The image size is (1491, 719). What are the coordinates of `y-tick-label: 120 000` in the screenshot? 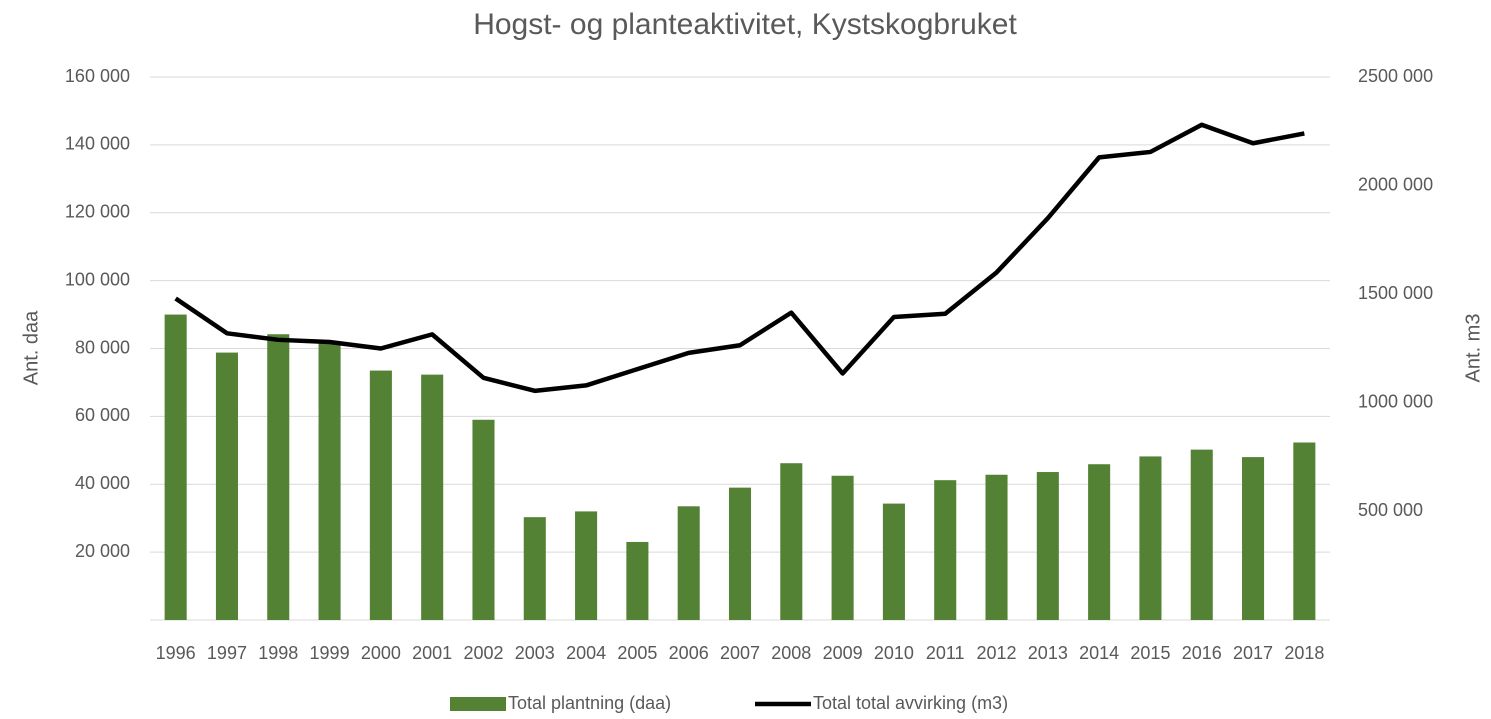 It's located at (97, 212).